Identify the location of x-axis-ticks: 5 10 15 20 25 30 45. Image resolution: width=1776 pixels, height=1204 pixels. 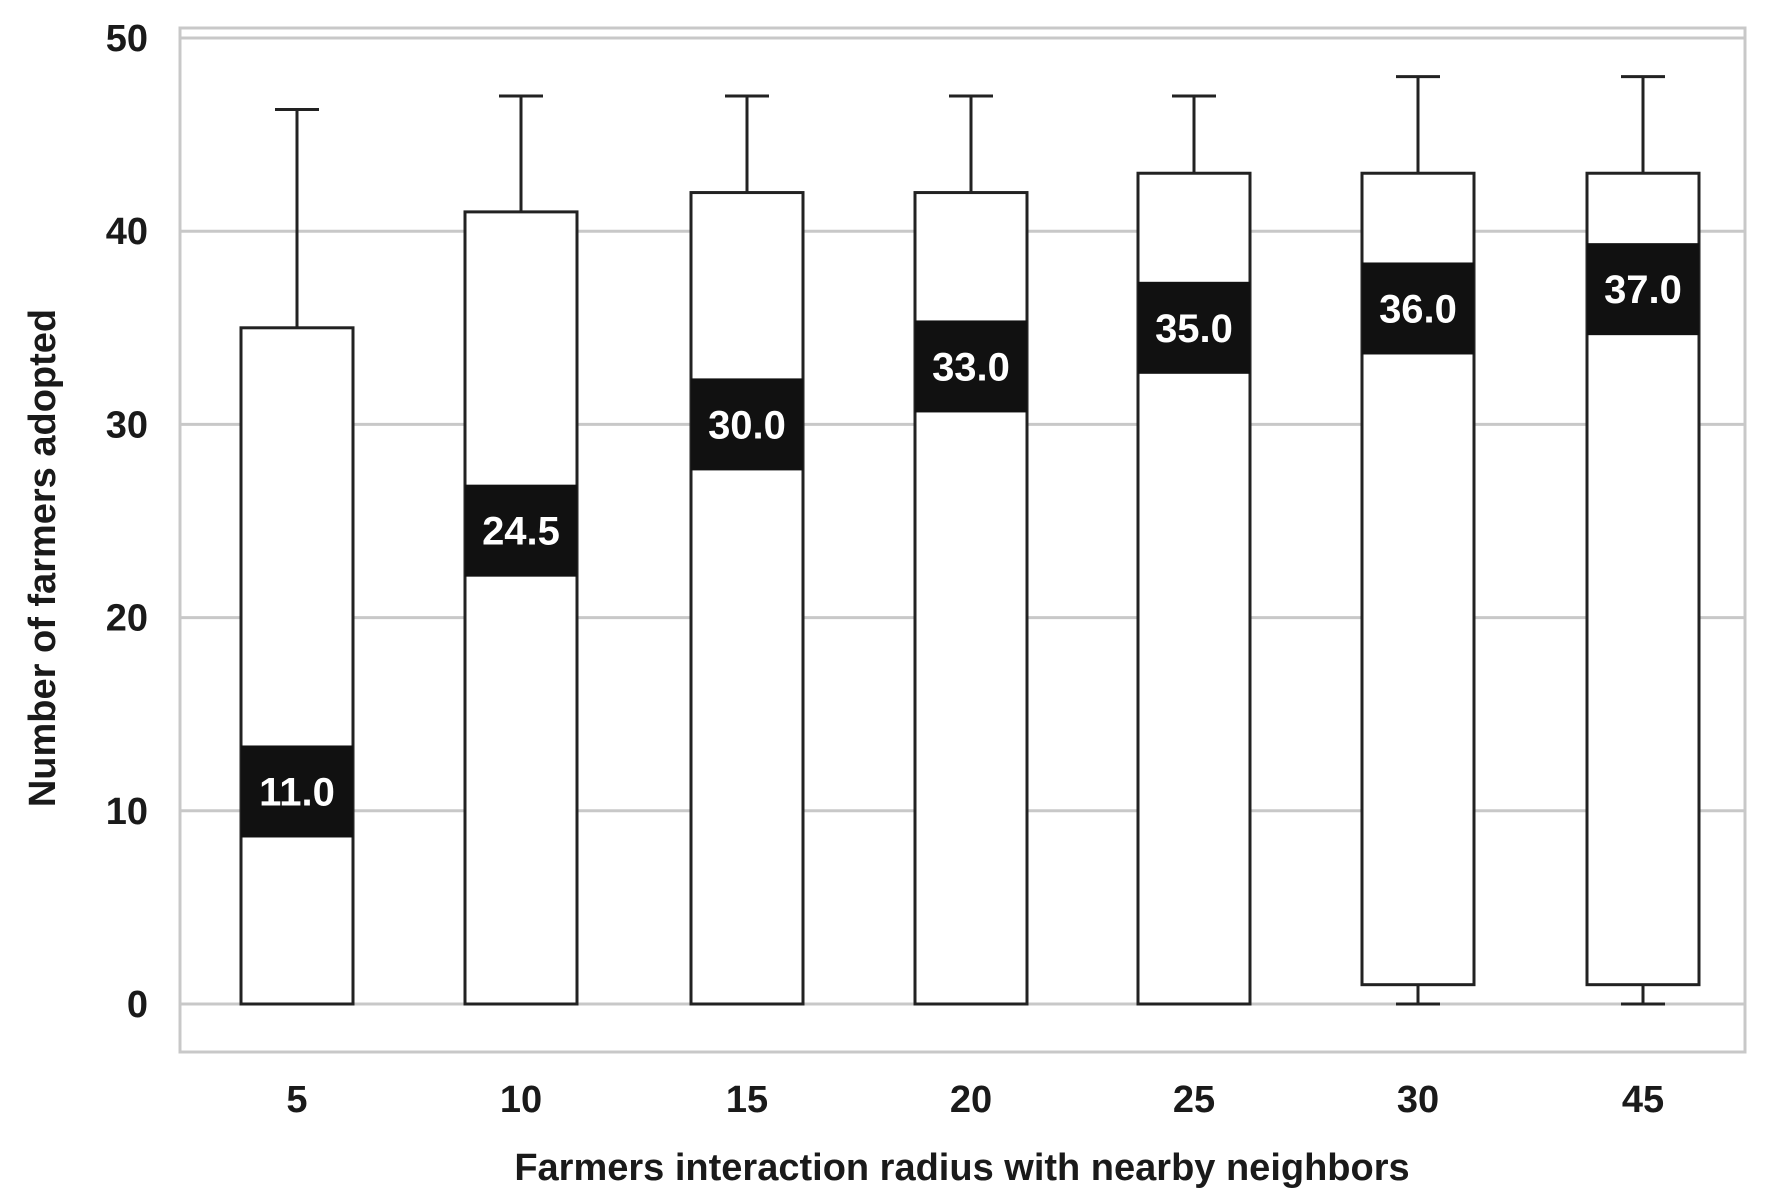
(975, 1100).